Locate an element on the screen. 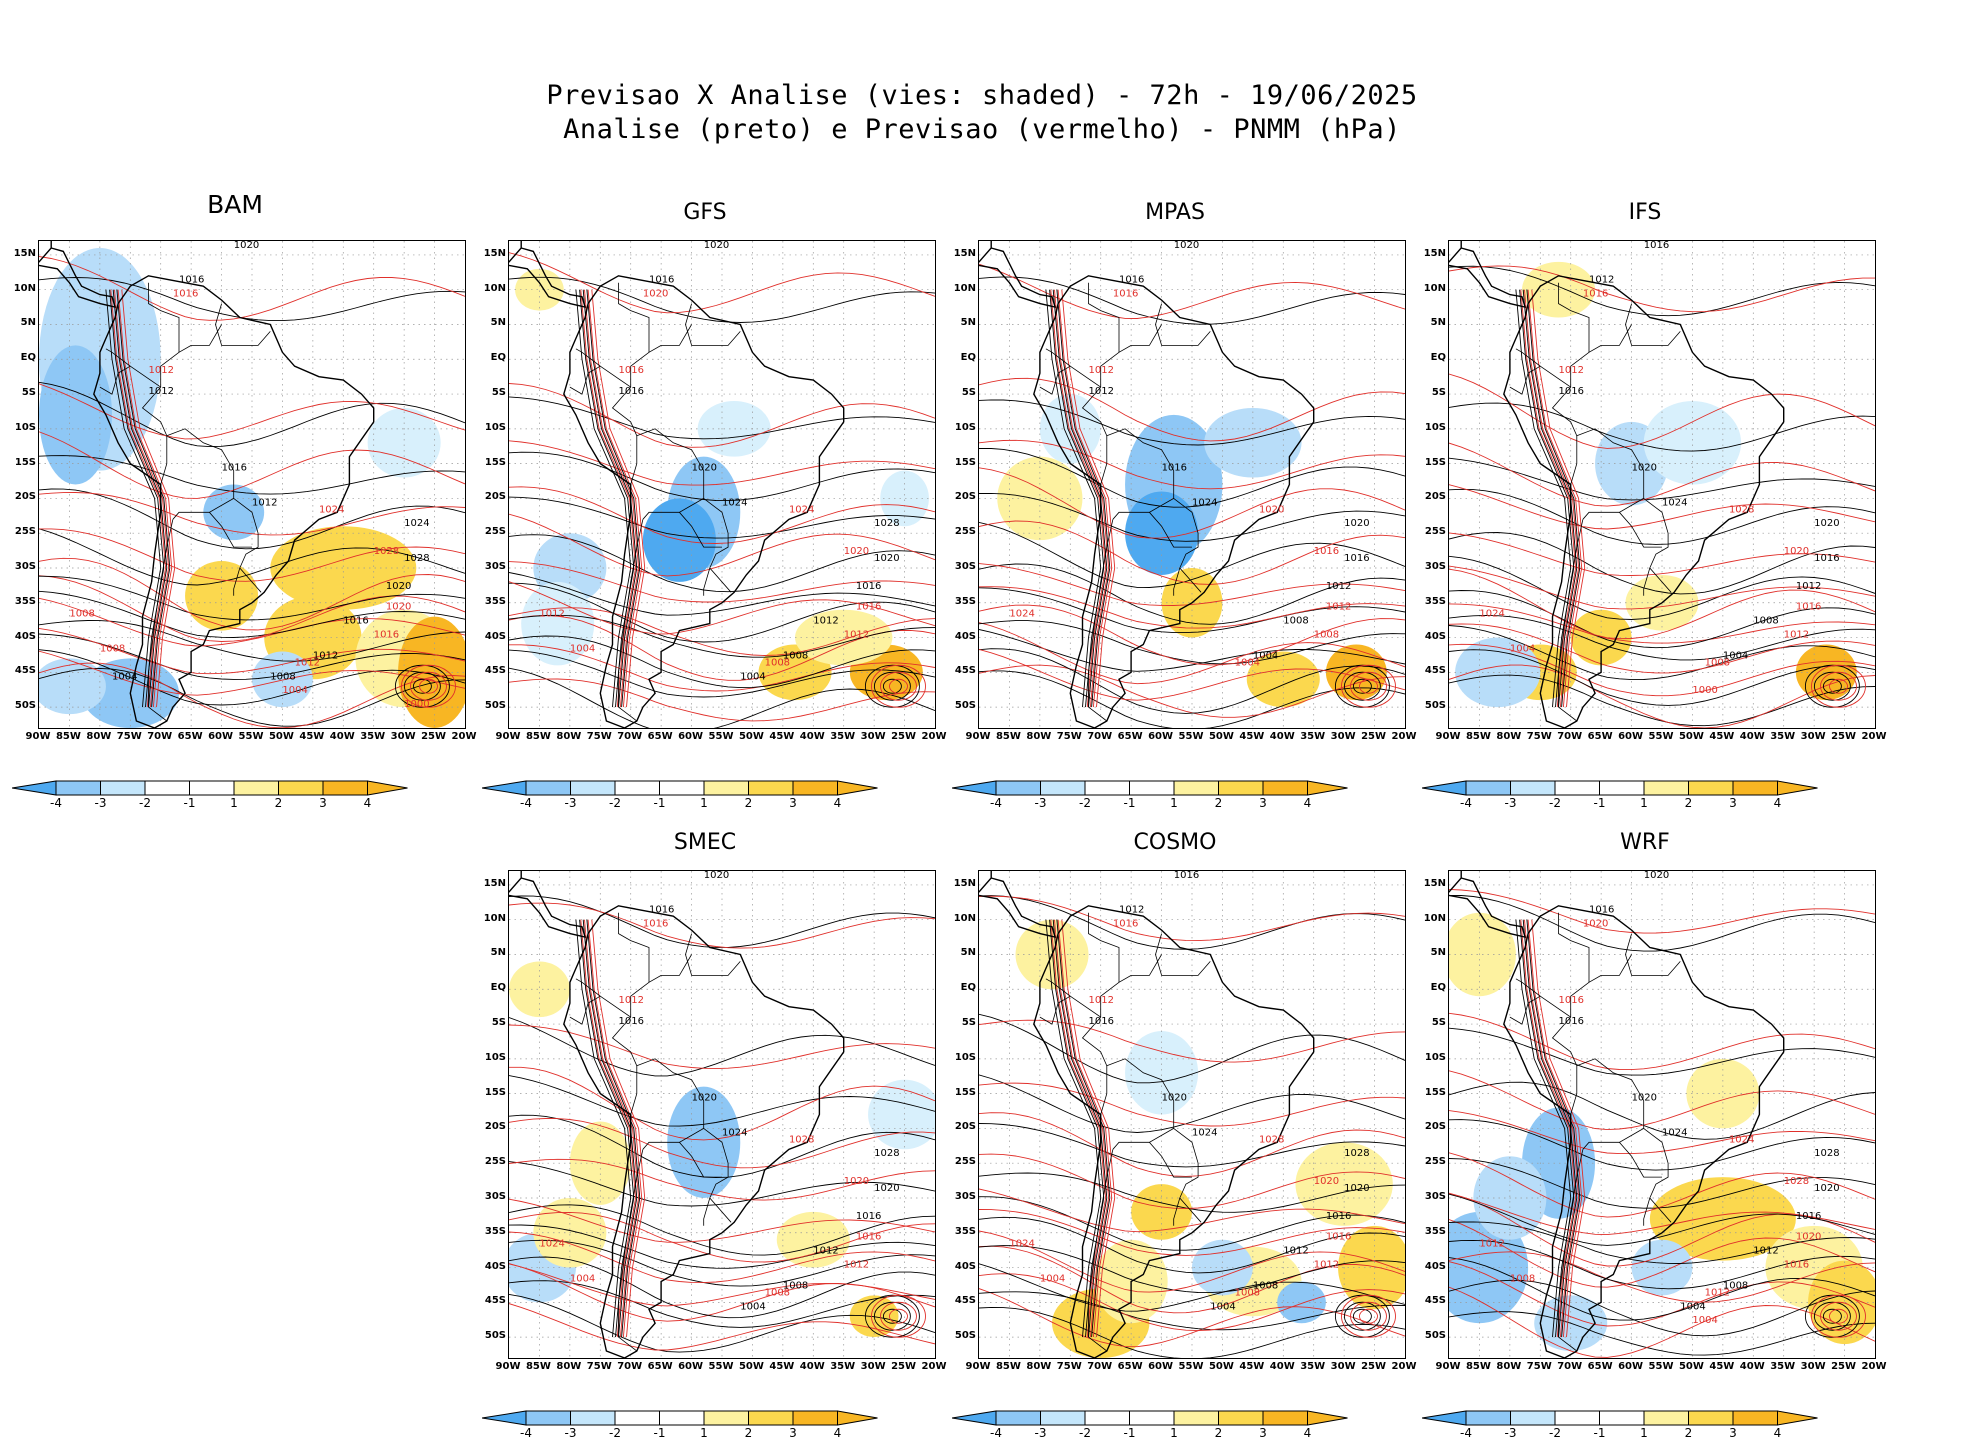  latitude-label: 35S is located at coordinates (965, 601).